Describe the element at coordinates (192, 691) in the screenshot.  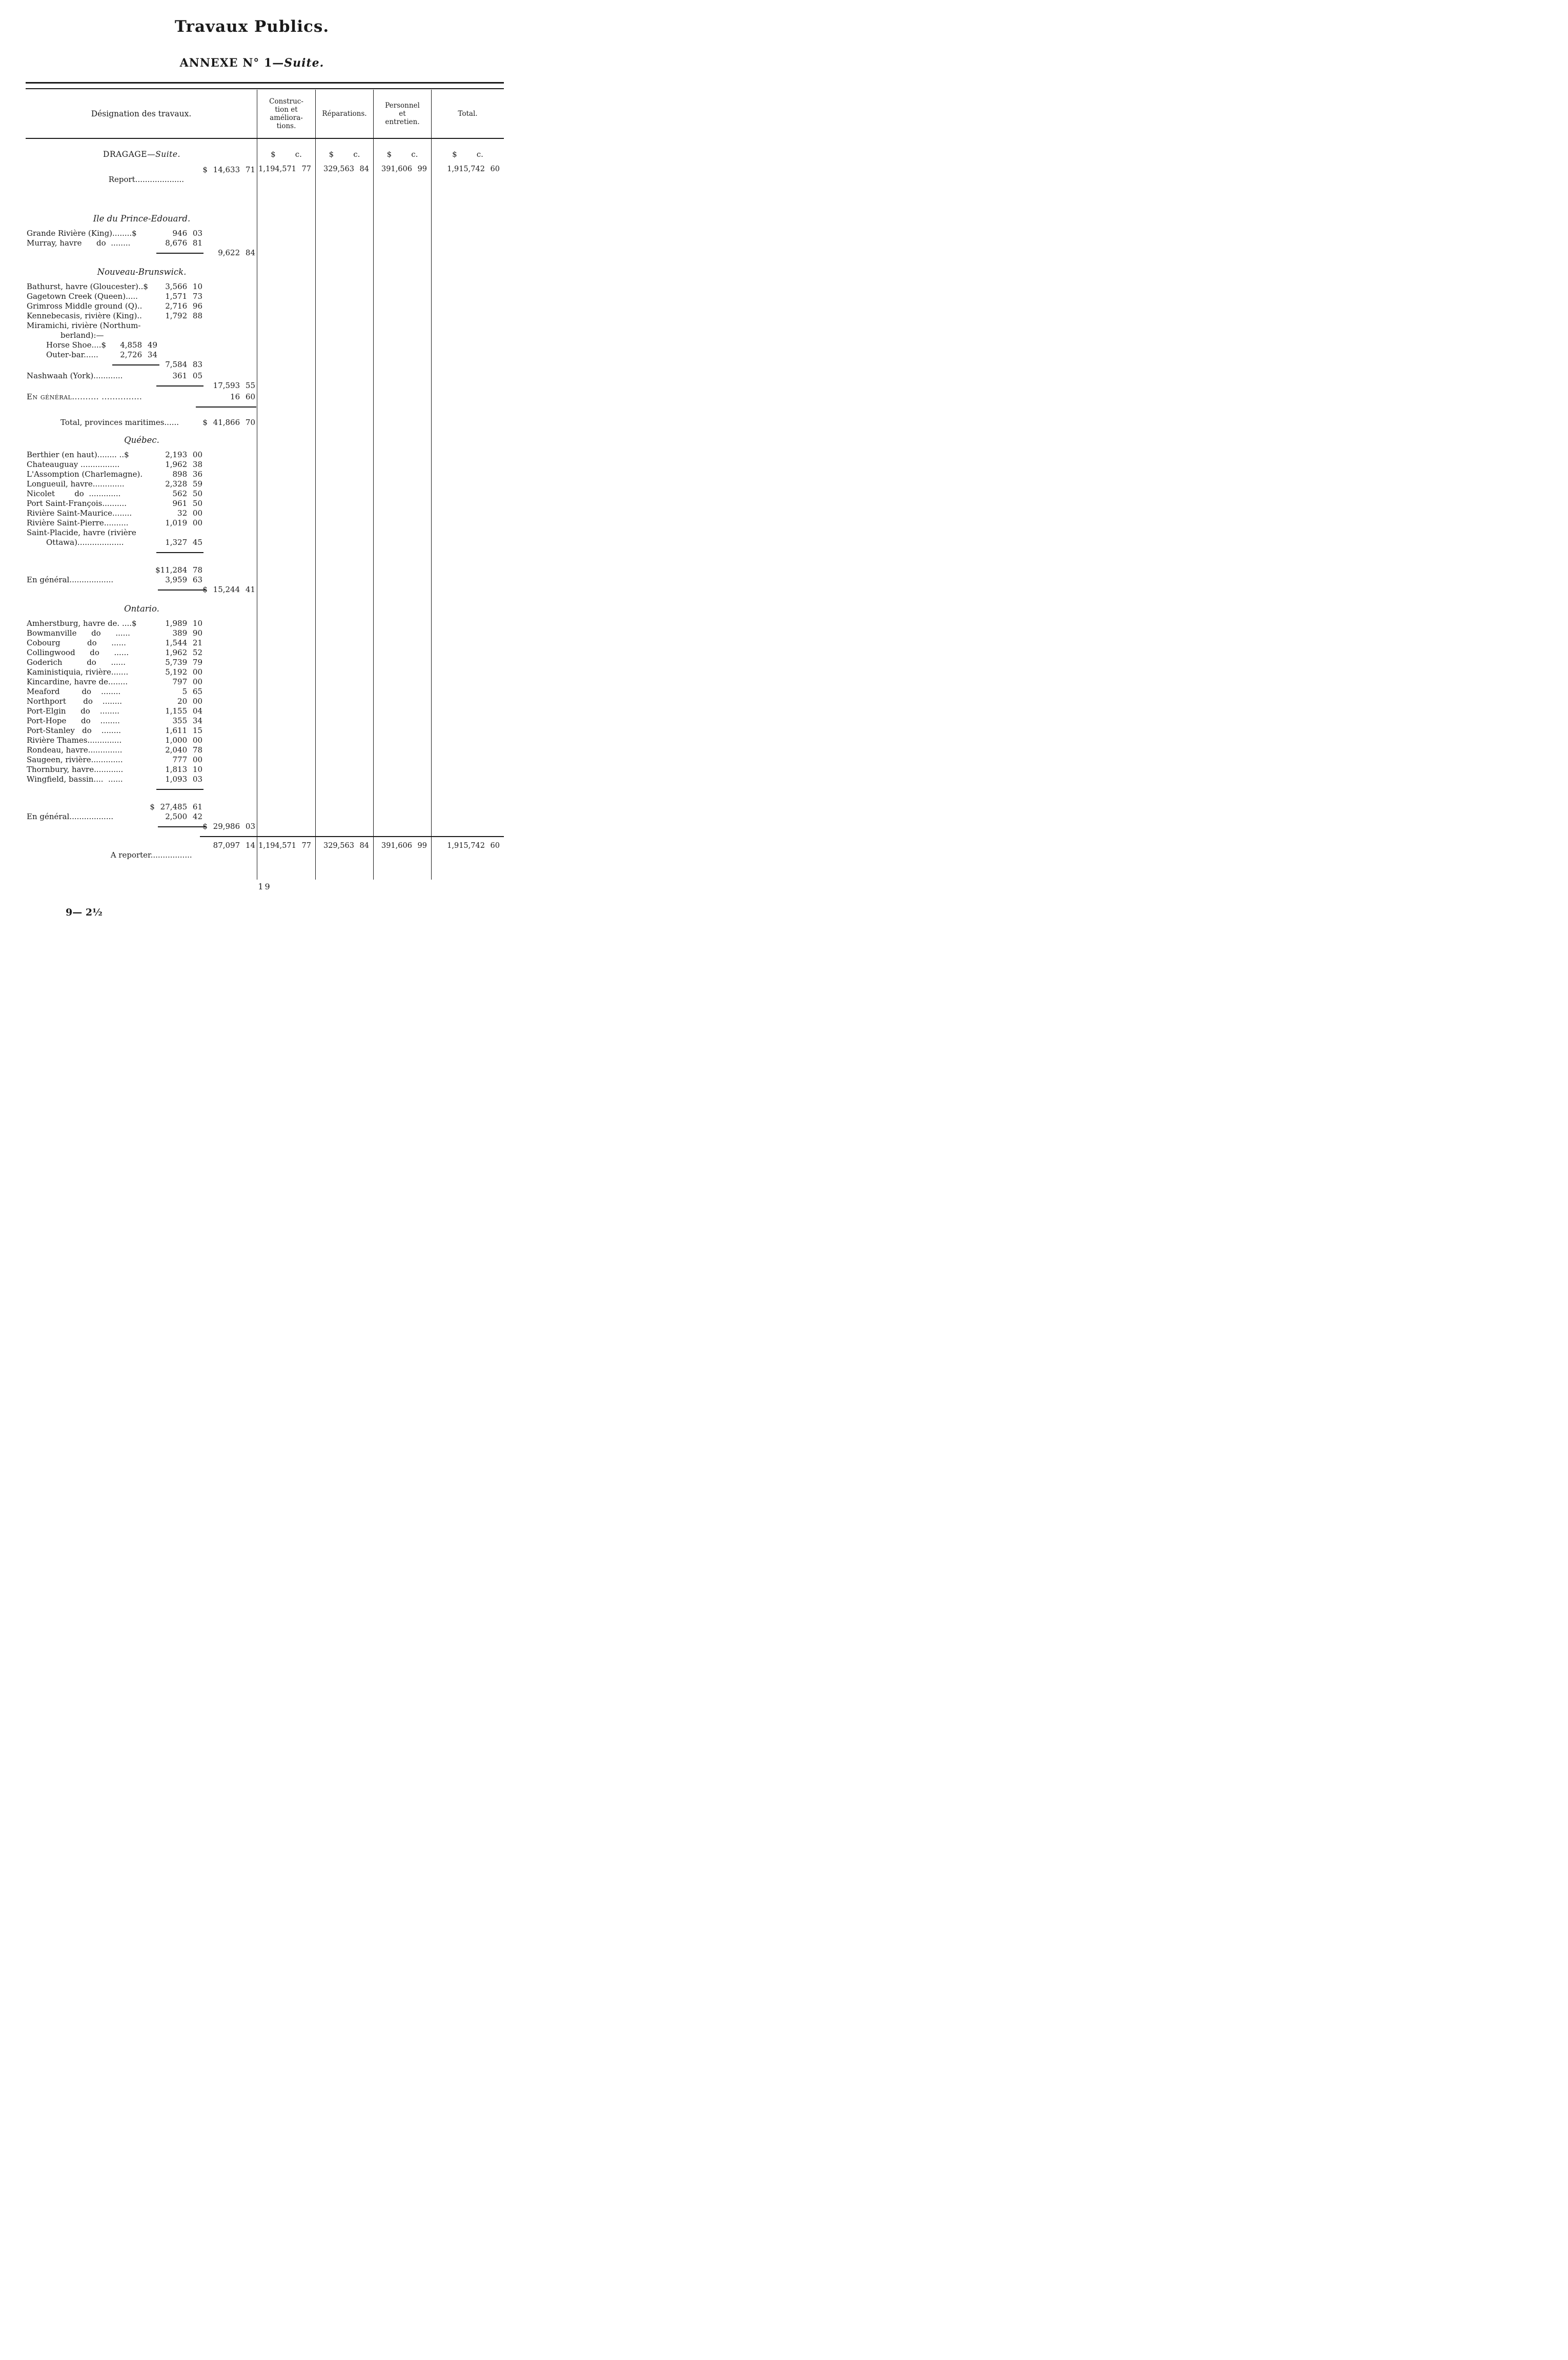
I see `ledger-amount: 5 65` at that location.